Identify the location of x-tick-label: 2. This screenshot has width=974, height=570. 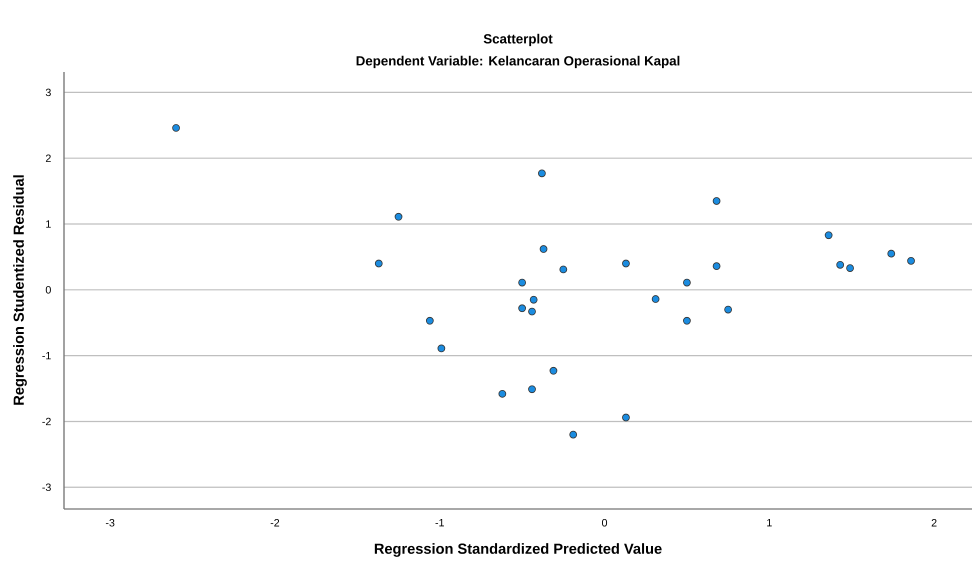
(934, 522).